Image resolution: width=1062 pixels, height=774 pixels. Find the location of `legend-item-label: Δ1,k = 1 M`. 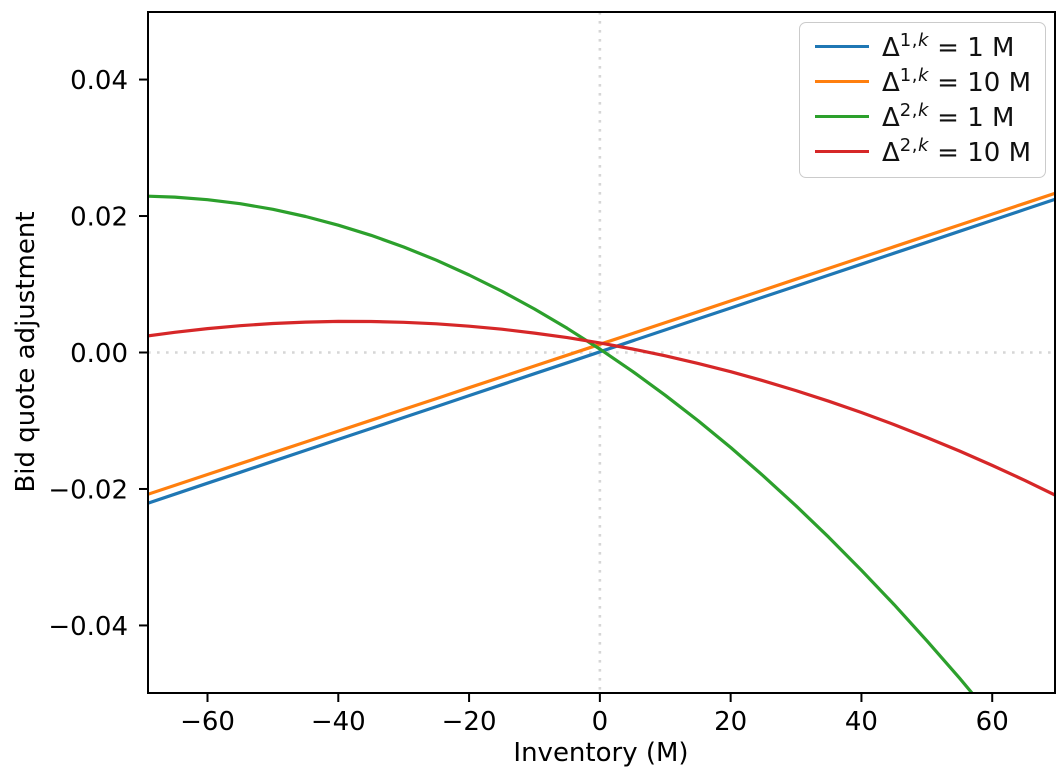

legend-item-label: Δ1,k = 1 M is located at coordinates (948, 46).